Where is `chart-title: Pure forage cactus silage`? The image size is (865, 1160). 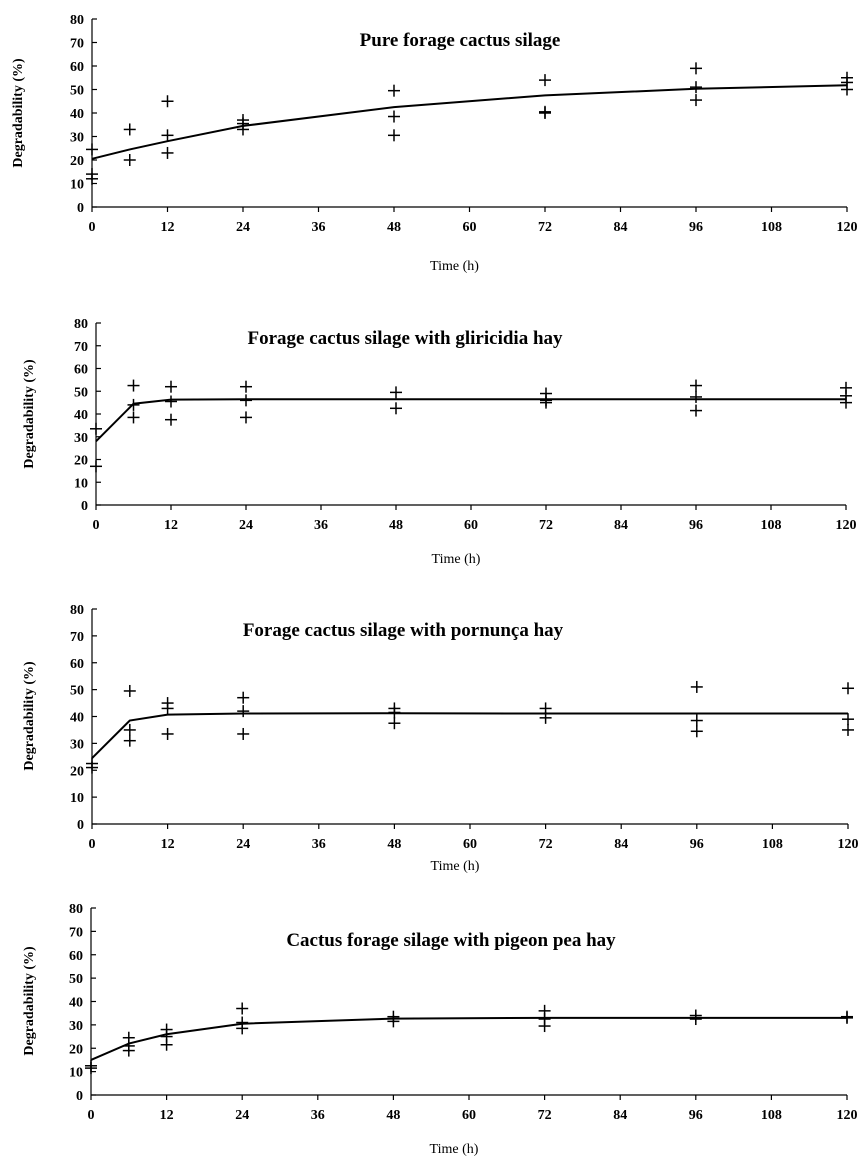 chart-title: Pure forage cactus silage is located at coordinates (460, 40).